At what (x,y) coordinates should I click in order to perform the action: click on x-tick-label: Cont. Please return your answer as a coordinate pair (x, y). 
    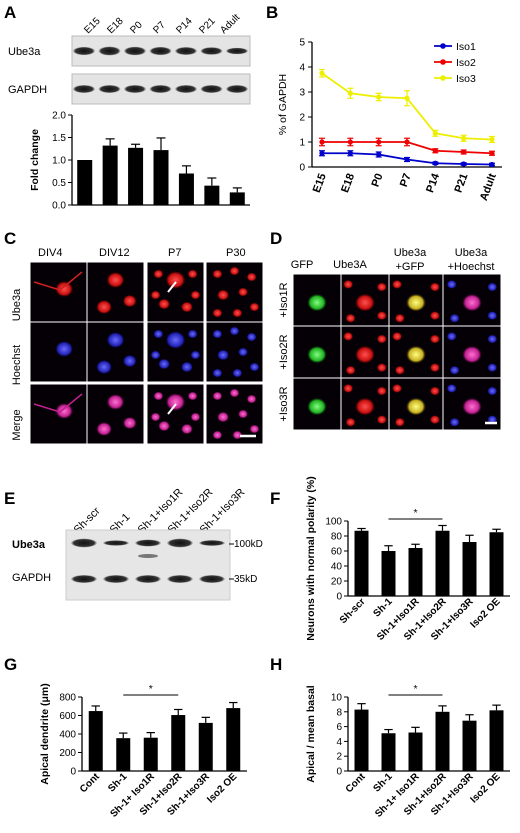
    Looking at the image, I should click on (90, 783).